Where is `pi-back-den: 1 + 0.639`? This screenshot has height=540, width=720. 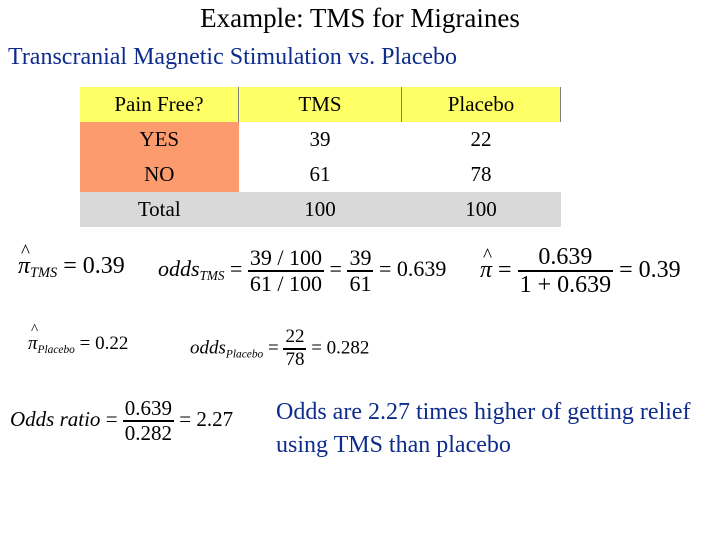 pi-back-den: 1 + 0.639 is located at coordinates (565, 285).